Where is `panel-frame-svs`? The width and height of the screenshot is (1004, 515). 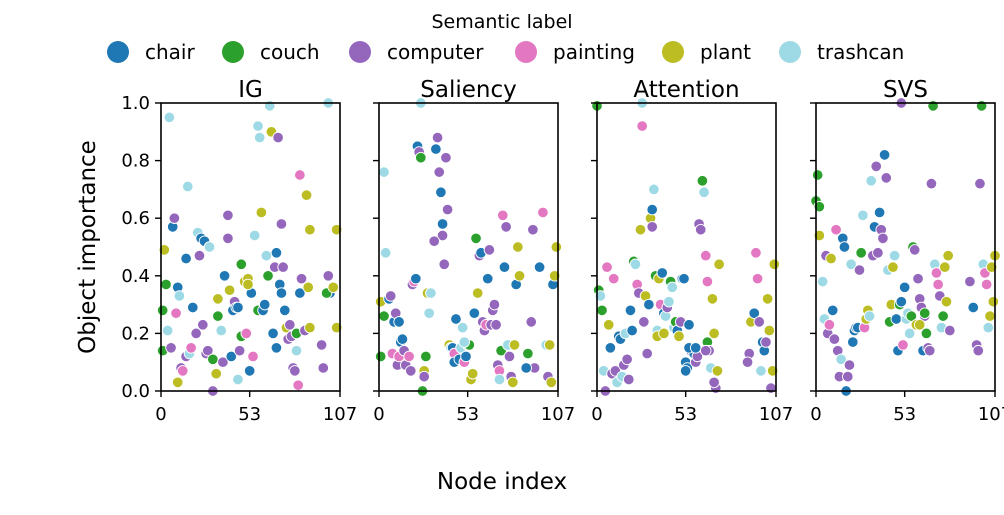 panel-frame-svs is located at coordinates (905, 247).